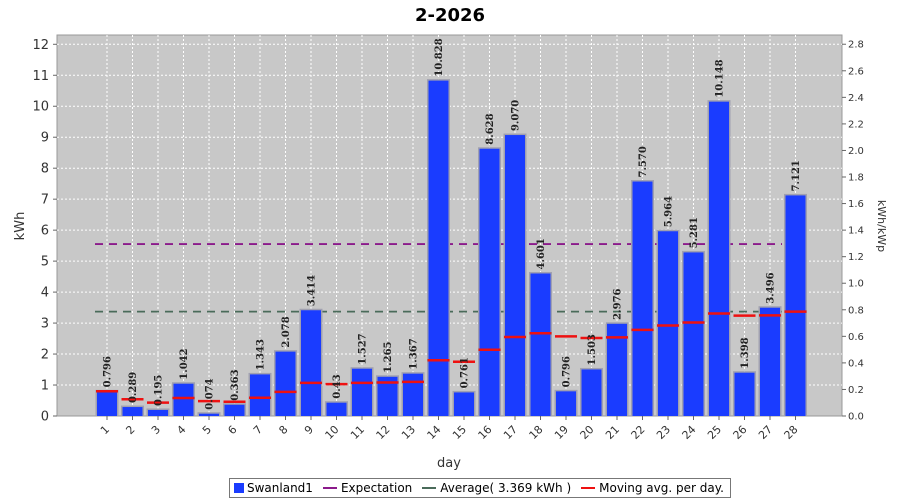 The height and width of the screenshot is (500, 900). What do you see at coordinates (312, 290) in the screenshot?
I see `data-label: 3.414` at bounding box center [312, 290].